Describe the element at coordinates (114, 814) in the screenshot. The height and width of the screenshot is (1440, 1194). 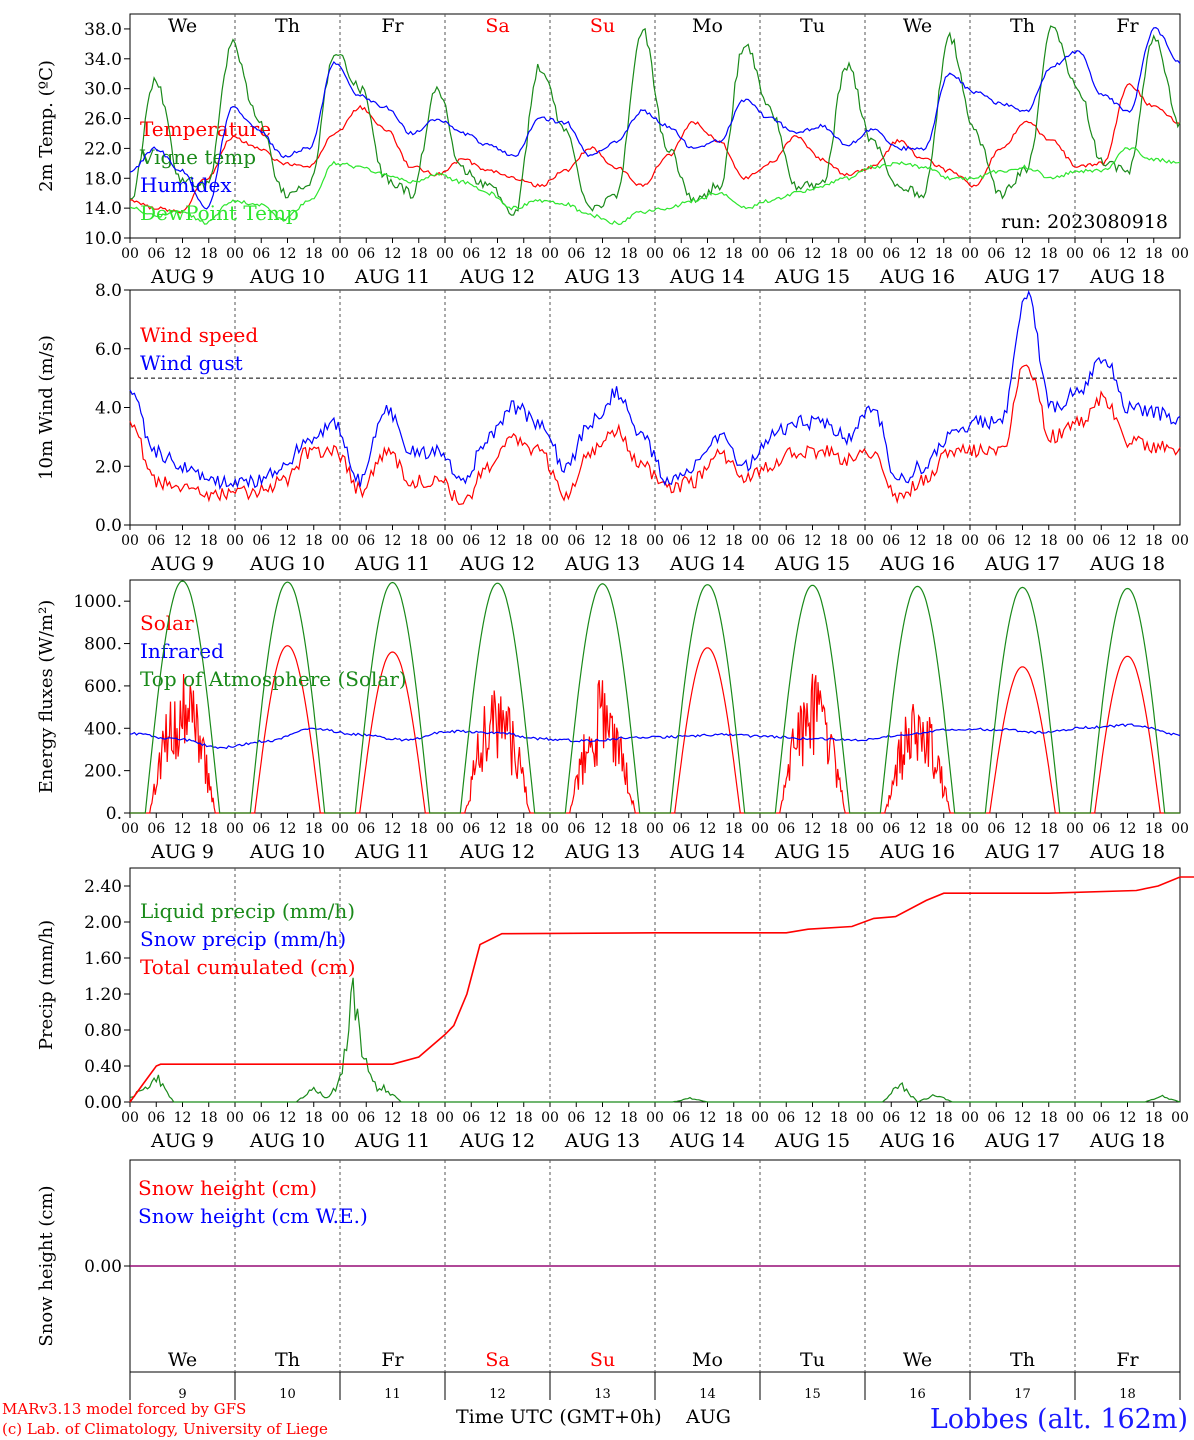
I see `y-tick-label: 0.` at that location.